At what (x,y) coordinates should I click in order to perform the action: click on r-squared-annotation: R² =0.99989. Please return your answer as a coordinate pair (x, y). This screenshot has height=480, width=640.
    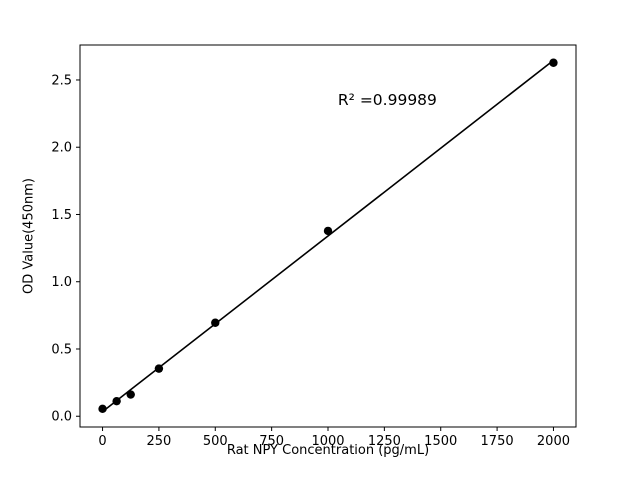
    Looking at the image, I should click on (387, 100).